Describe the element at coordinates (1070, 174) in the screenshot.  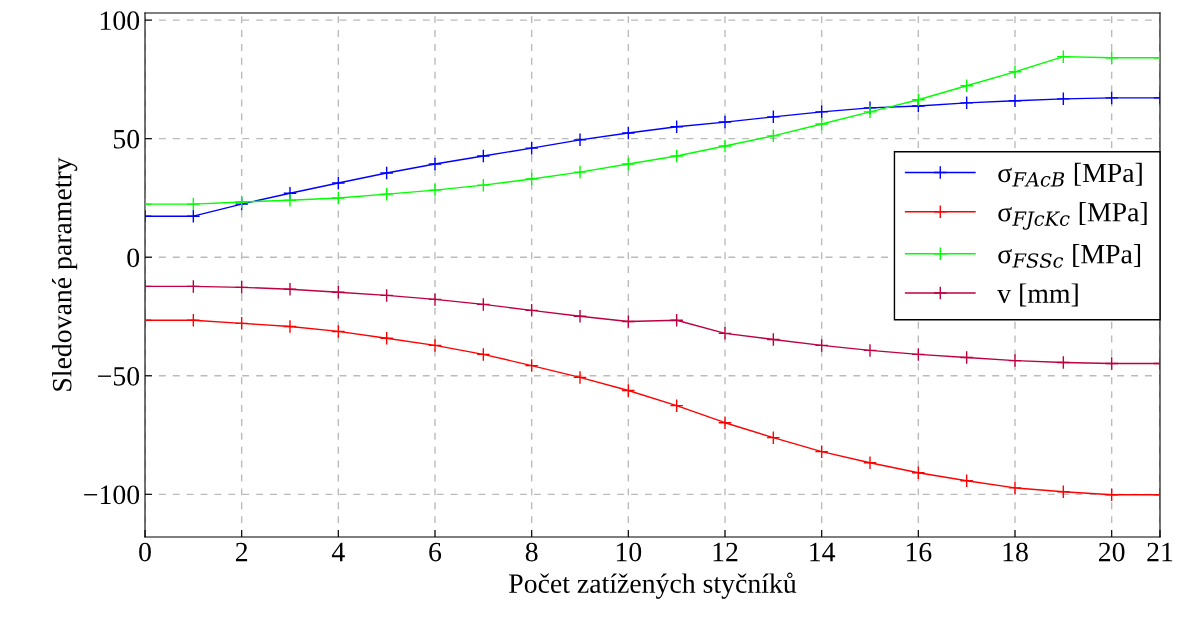
I see `legend-label: σ$_{FAcB}$ [MPa]` at that location.